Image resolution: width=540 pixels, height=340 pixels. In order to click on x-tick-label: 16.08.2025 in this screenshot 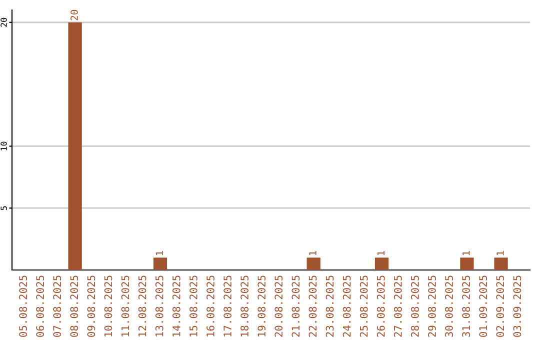, I will do `click(210, 306)`.